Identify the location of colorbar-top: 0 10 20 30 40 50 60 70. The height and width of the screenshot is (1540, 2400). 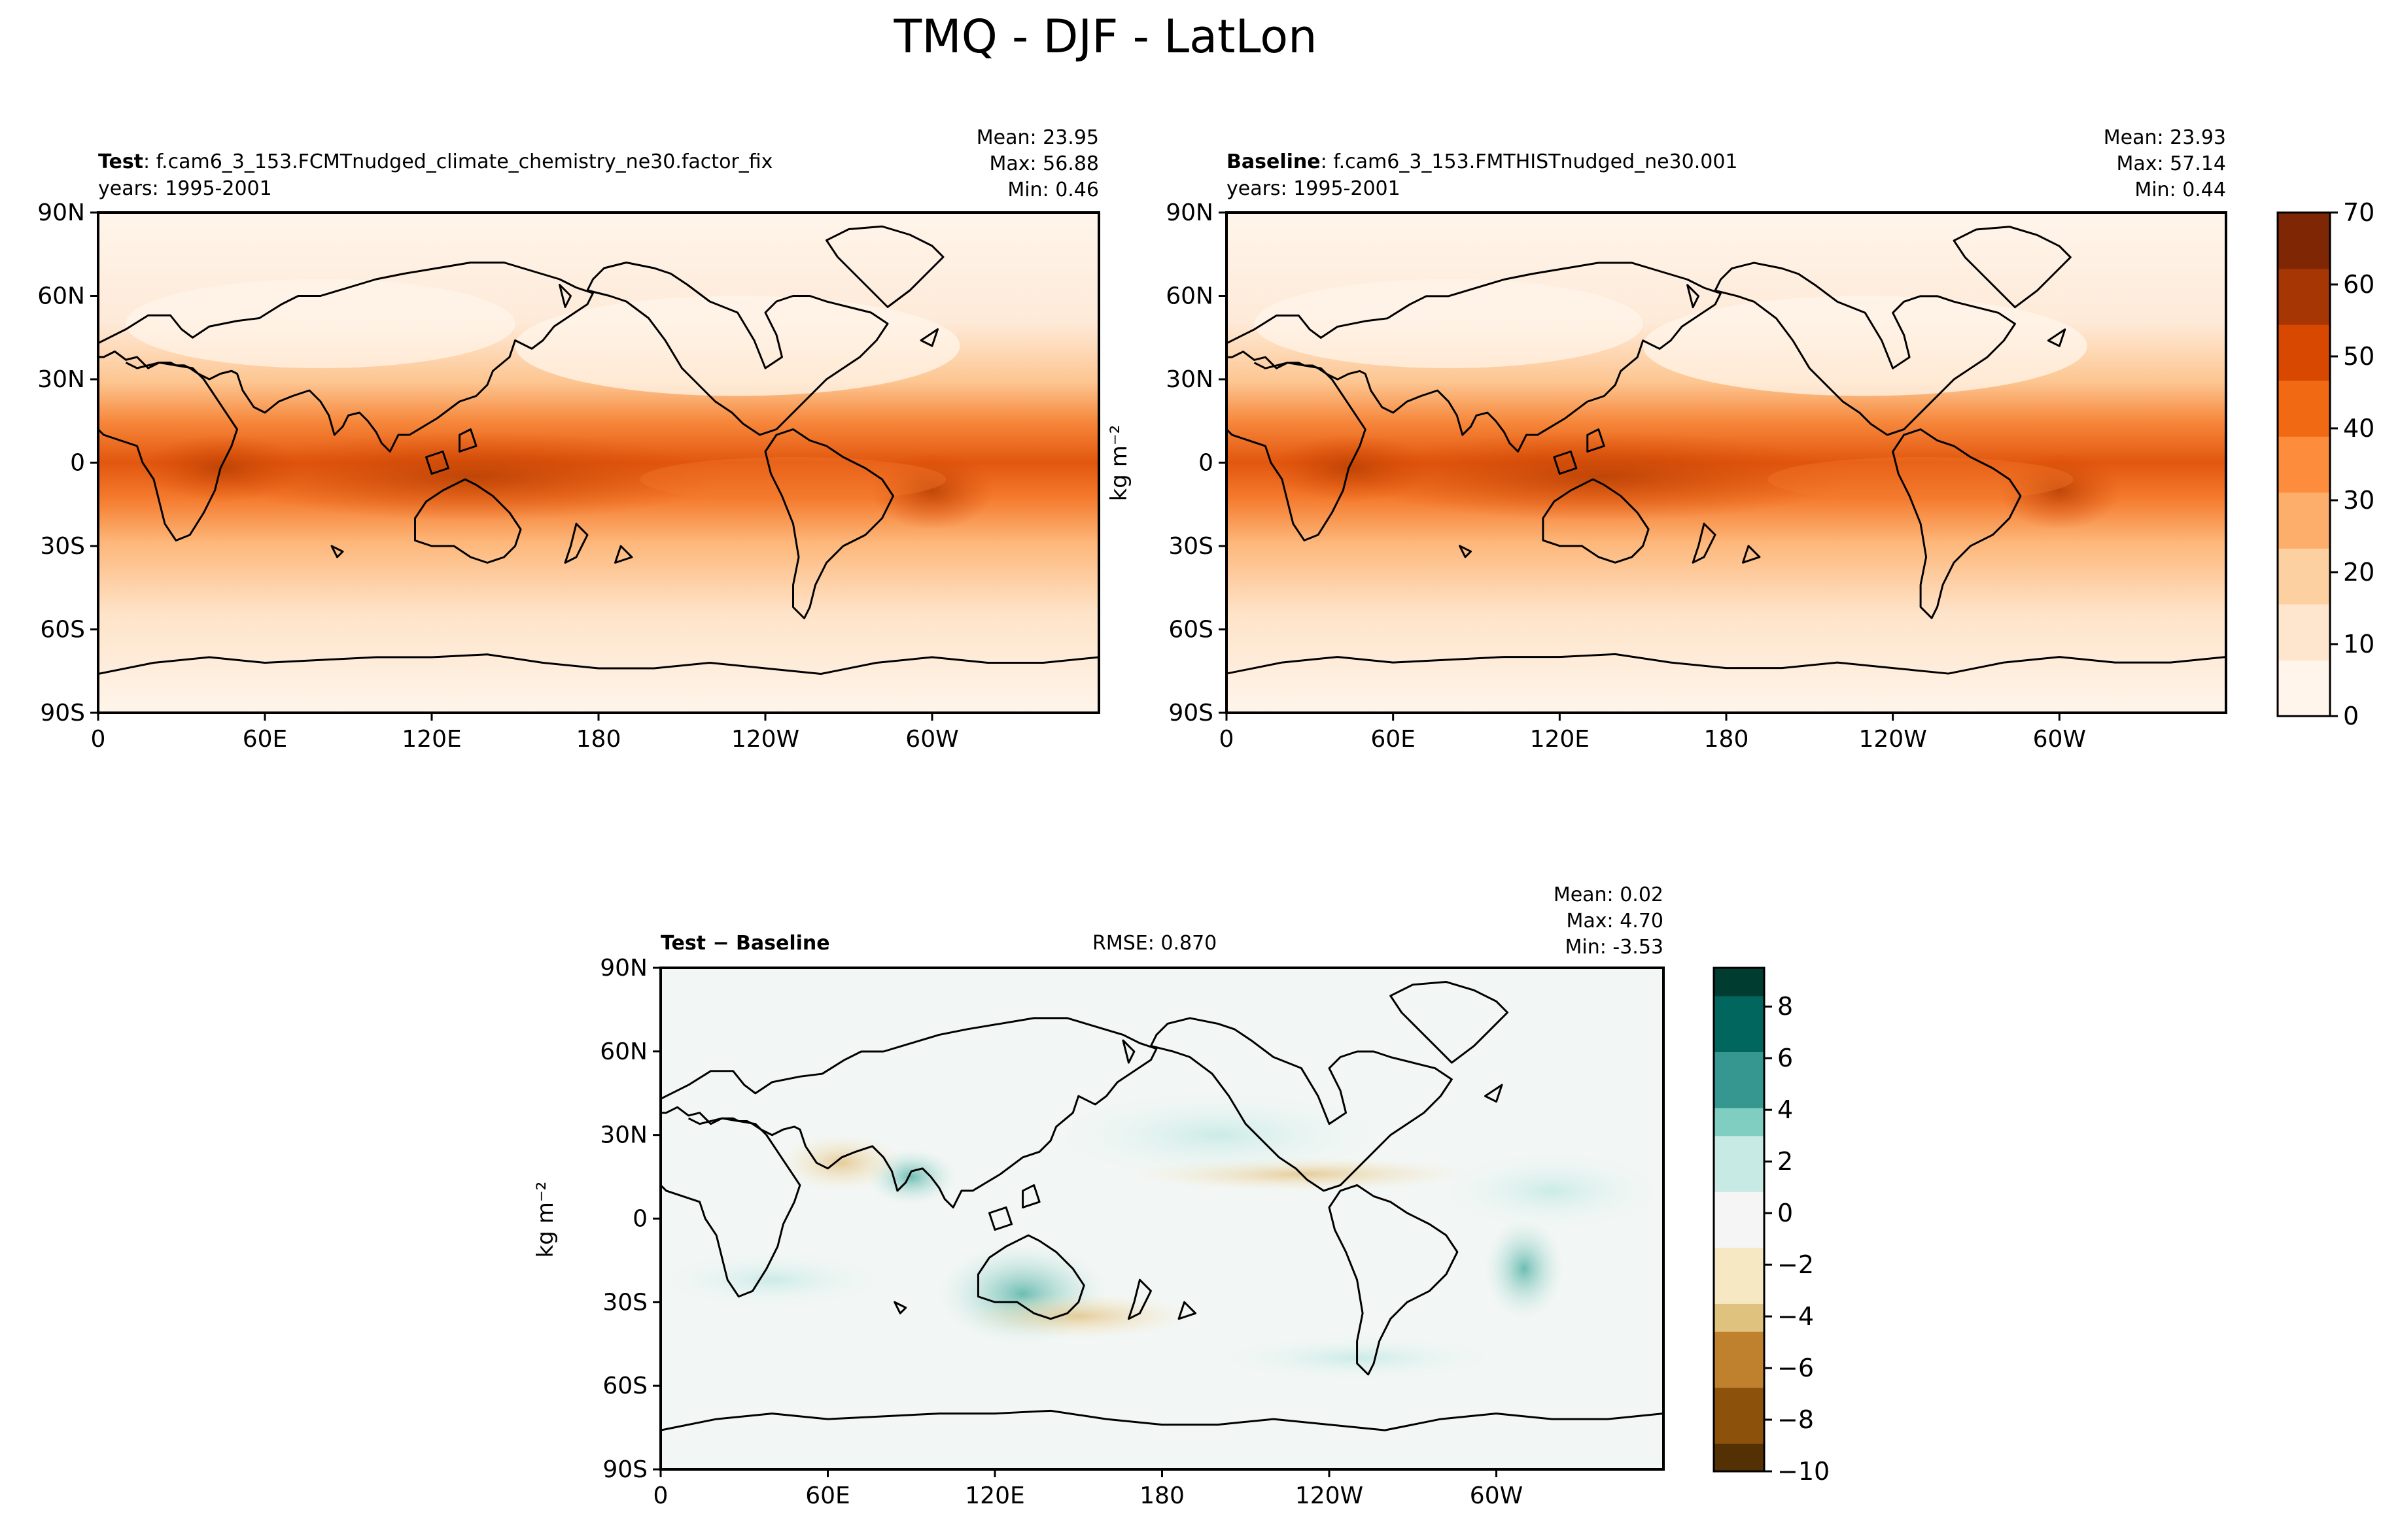
(2325, 464).